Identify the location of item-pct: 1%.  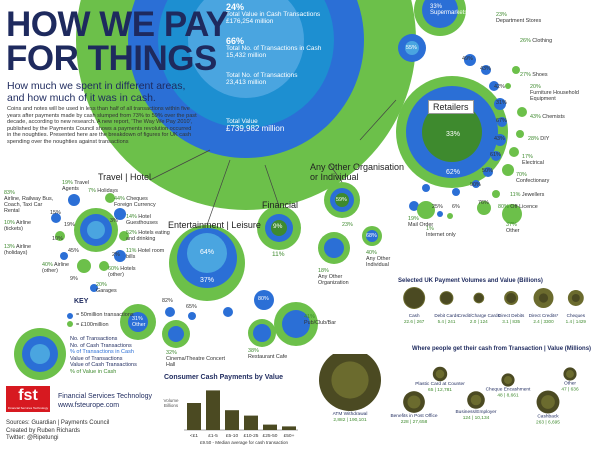
(430, 229).